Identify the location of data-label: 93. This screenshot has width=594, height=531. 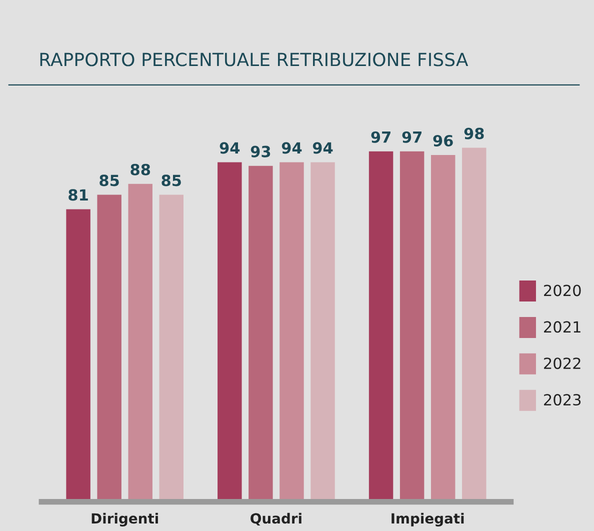
(260, 152).